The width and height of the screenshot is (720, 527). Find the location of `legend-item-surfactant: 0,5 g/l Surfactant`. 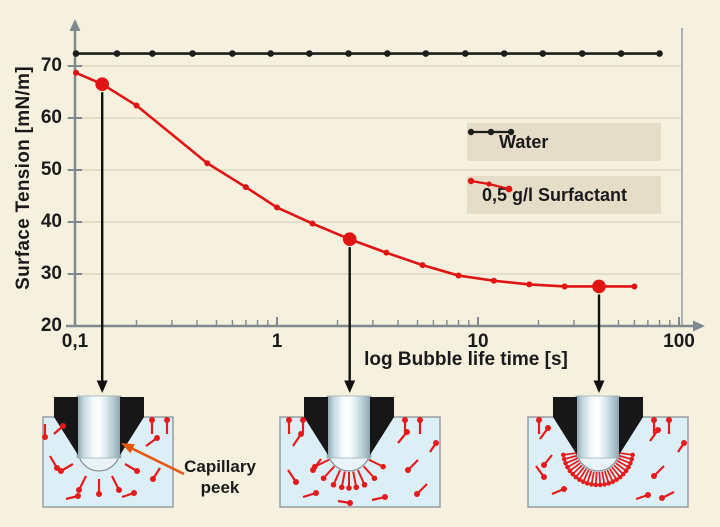

legend-item-surfactant: 0,5 g/l Surfactant is located at coordinates (564, 195).